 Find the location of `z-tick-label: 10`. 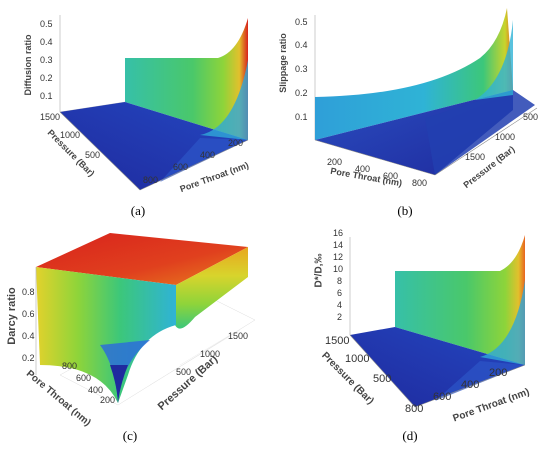

z-tick-label: 10 is located at coordinates (338, 269).